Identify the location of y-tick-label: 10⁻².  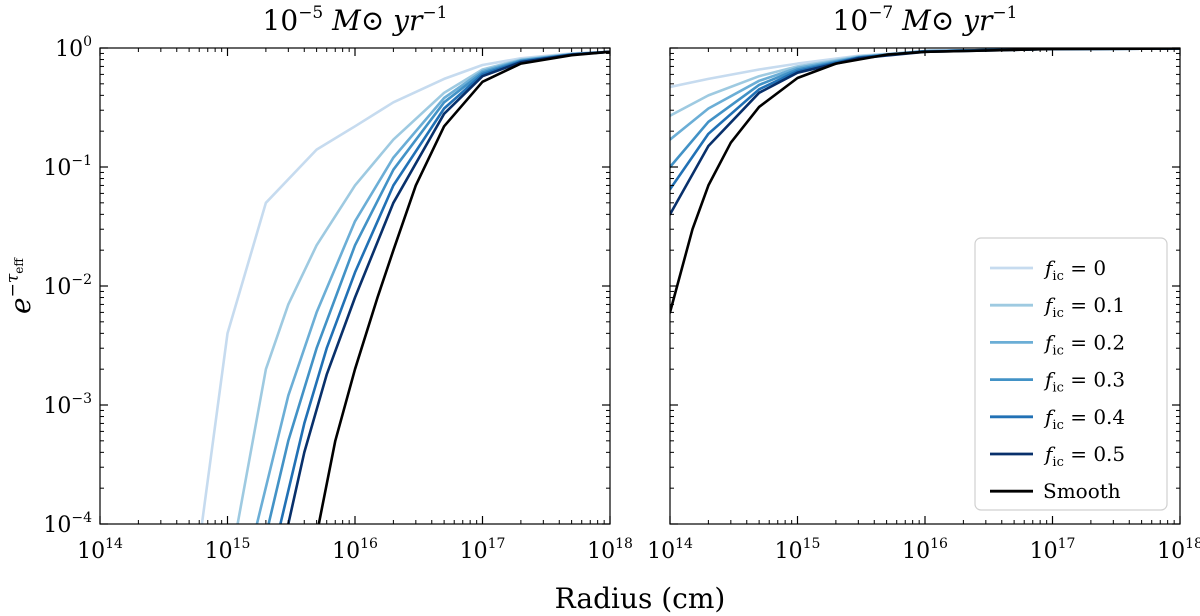
(67, 286).